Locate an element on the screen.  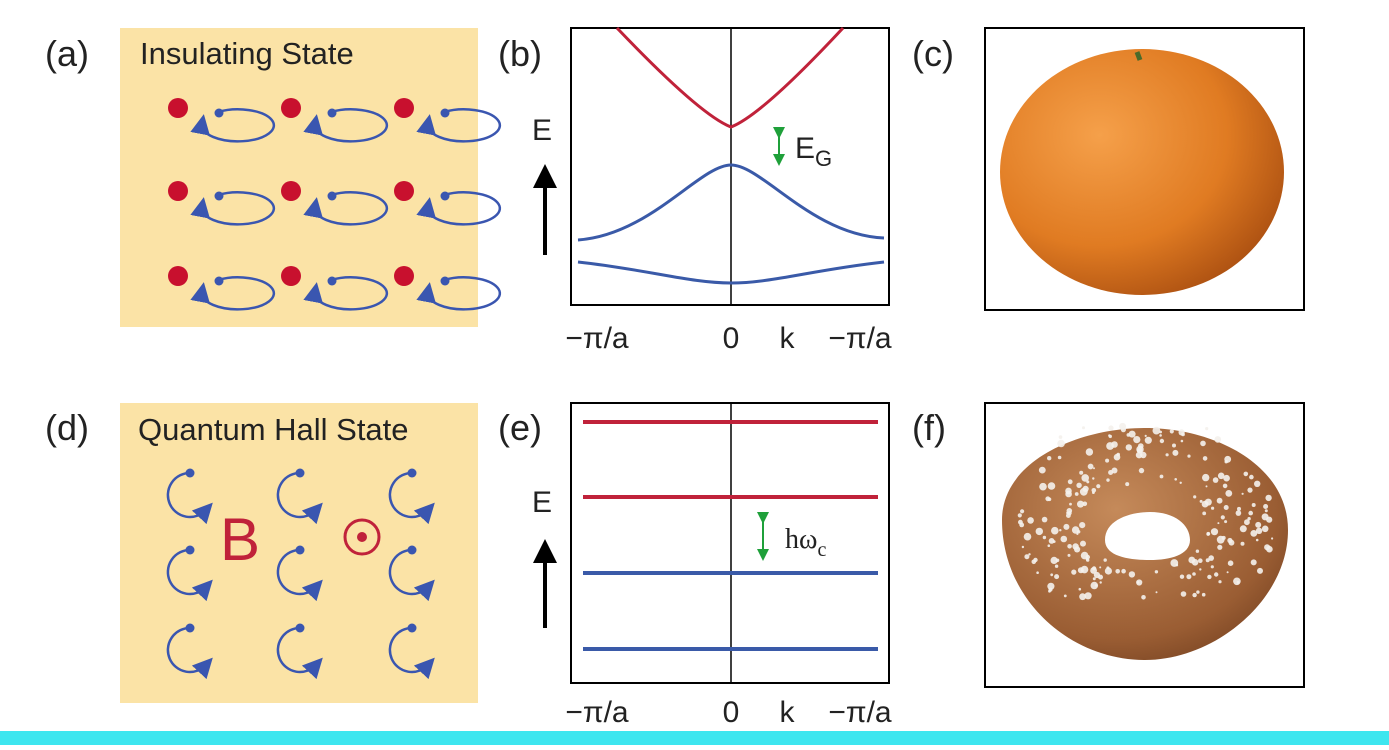
x-label: k is located at coordinates (788, 338).